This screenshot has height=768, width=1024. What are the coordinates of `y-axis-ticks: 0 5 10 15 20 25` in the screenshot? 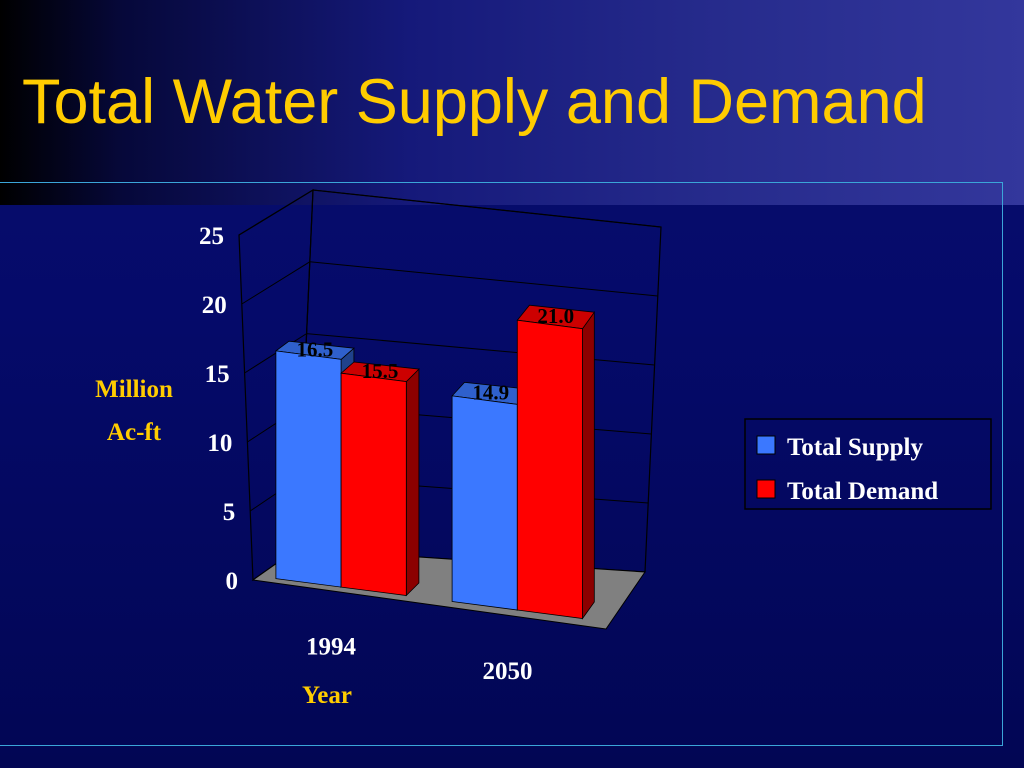 It's located at (218, 409).